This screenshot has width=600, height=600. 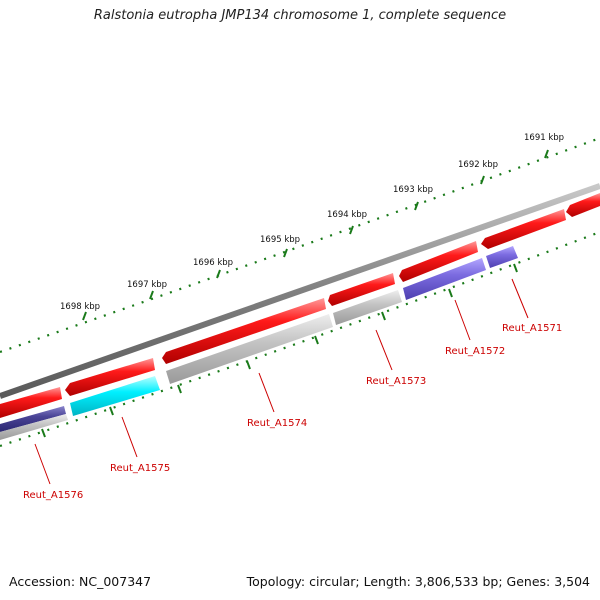 I want to click on leader-Reut_A1576, so click(x=42, y=464).